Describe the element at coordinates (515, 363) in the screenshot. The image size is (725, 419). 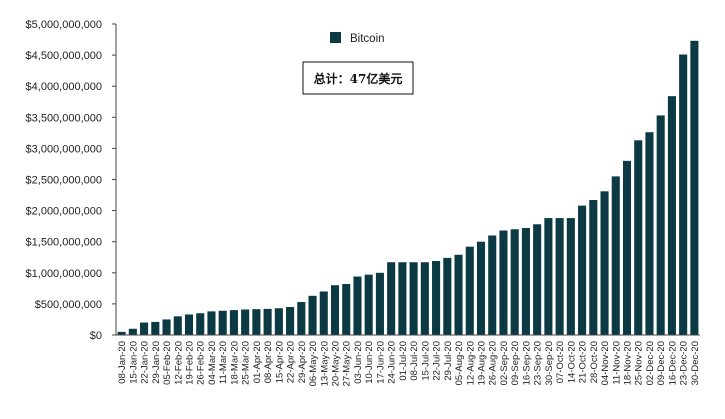
I see `x-tick-label: 09-Sep-20` at that location.